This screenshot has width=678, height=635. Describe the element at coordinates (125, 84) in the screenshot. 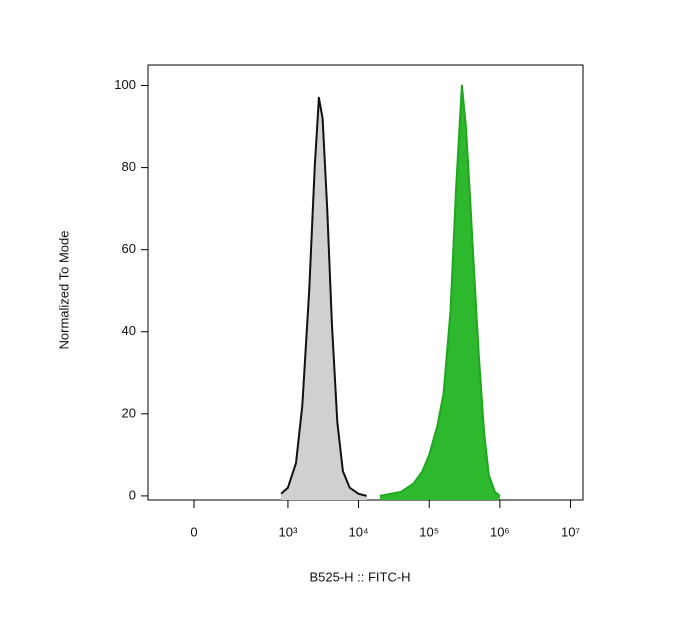

I see `y-tick-label: 100` at that location.